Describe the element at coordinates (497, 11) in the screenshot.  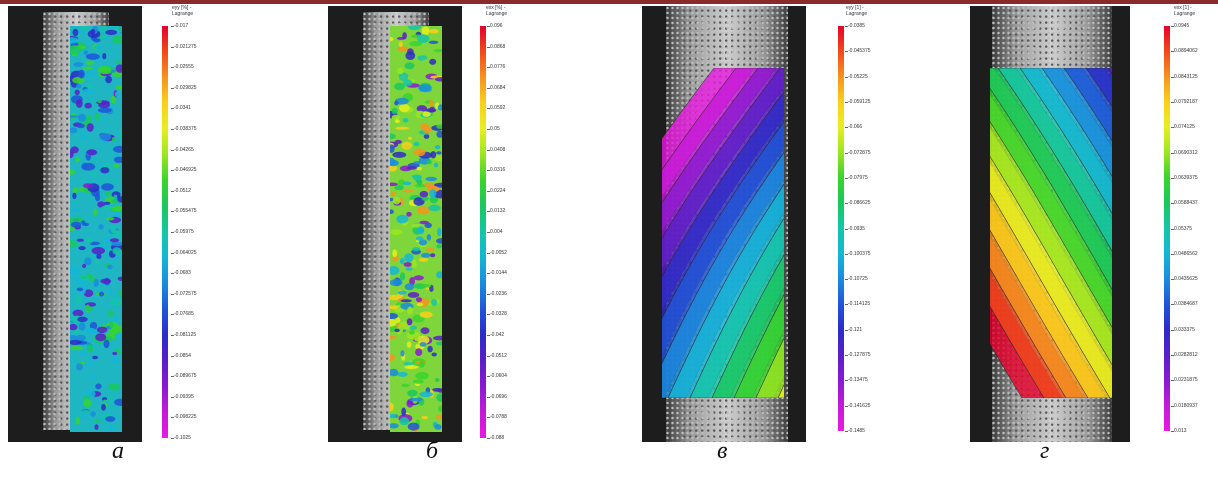
I see `colorbar-title: exx [%] - Lagrange` at that location.